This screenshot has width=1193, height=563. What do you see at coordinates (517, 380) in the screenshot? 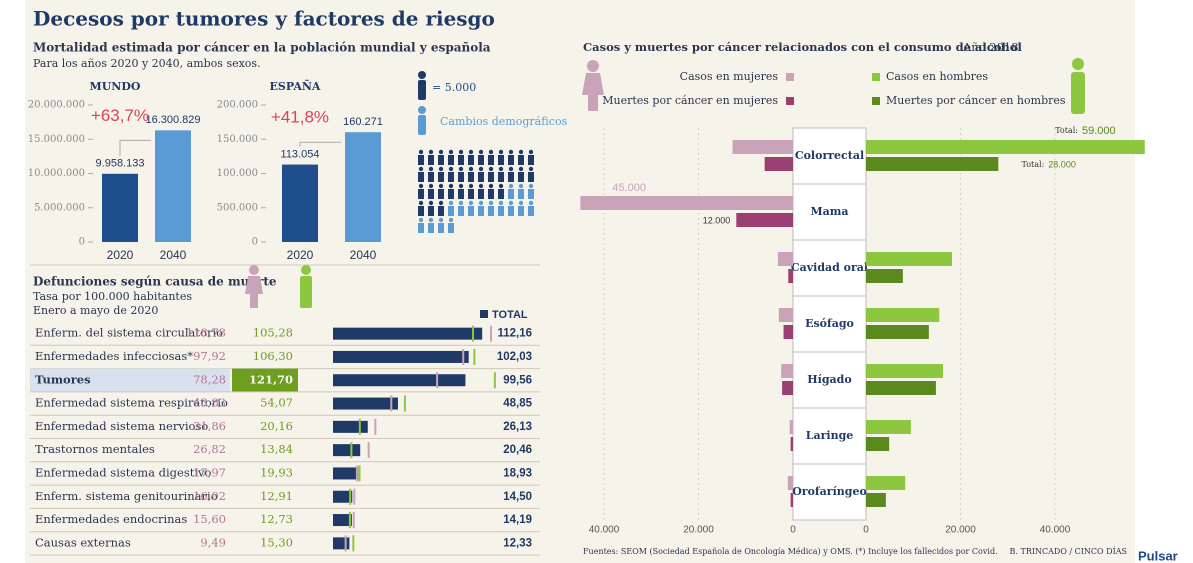
I see `total-value: 99,56` at bounding box center [517, 380].